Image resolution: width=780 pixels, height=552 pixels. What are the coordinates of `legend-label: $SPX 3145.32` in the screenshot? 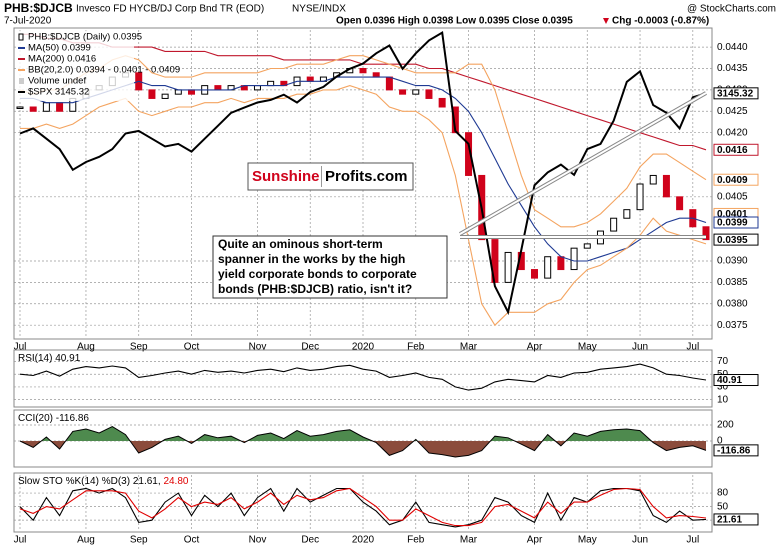 It's located at (58, 92).